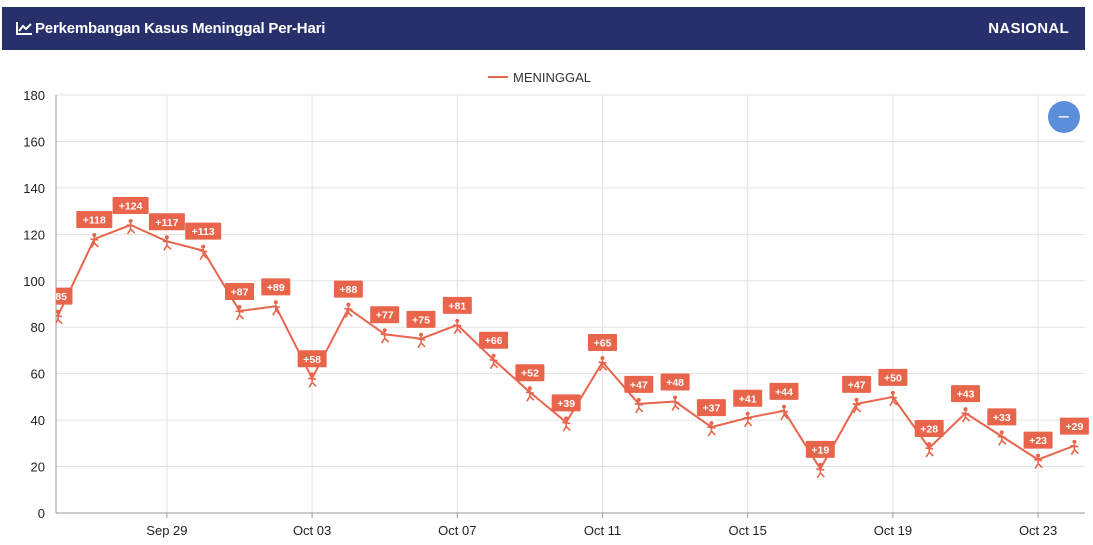 Image resolution: width=1093 pixels, height=545 pixels. Describe the element at coordinates (38, 374) in the screenshot. I see `y-tick-label: 60` at that location.